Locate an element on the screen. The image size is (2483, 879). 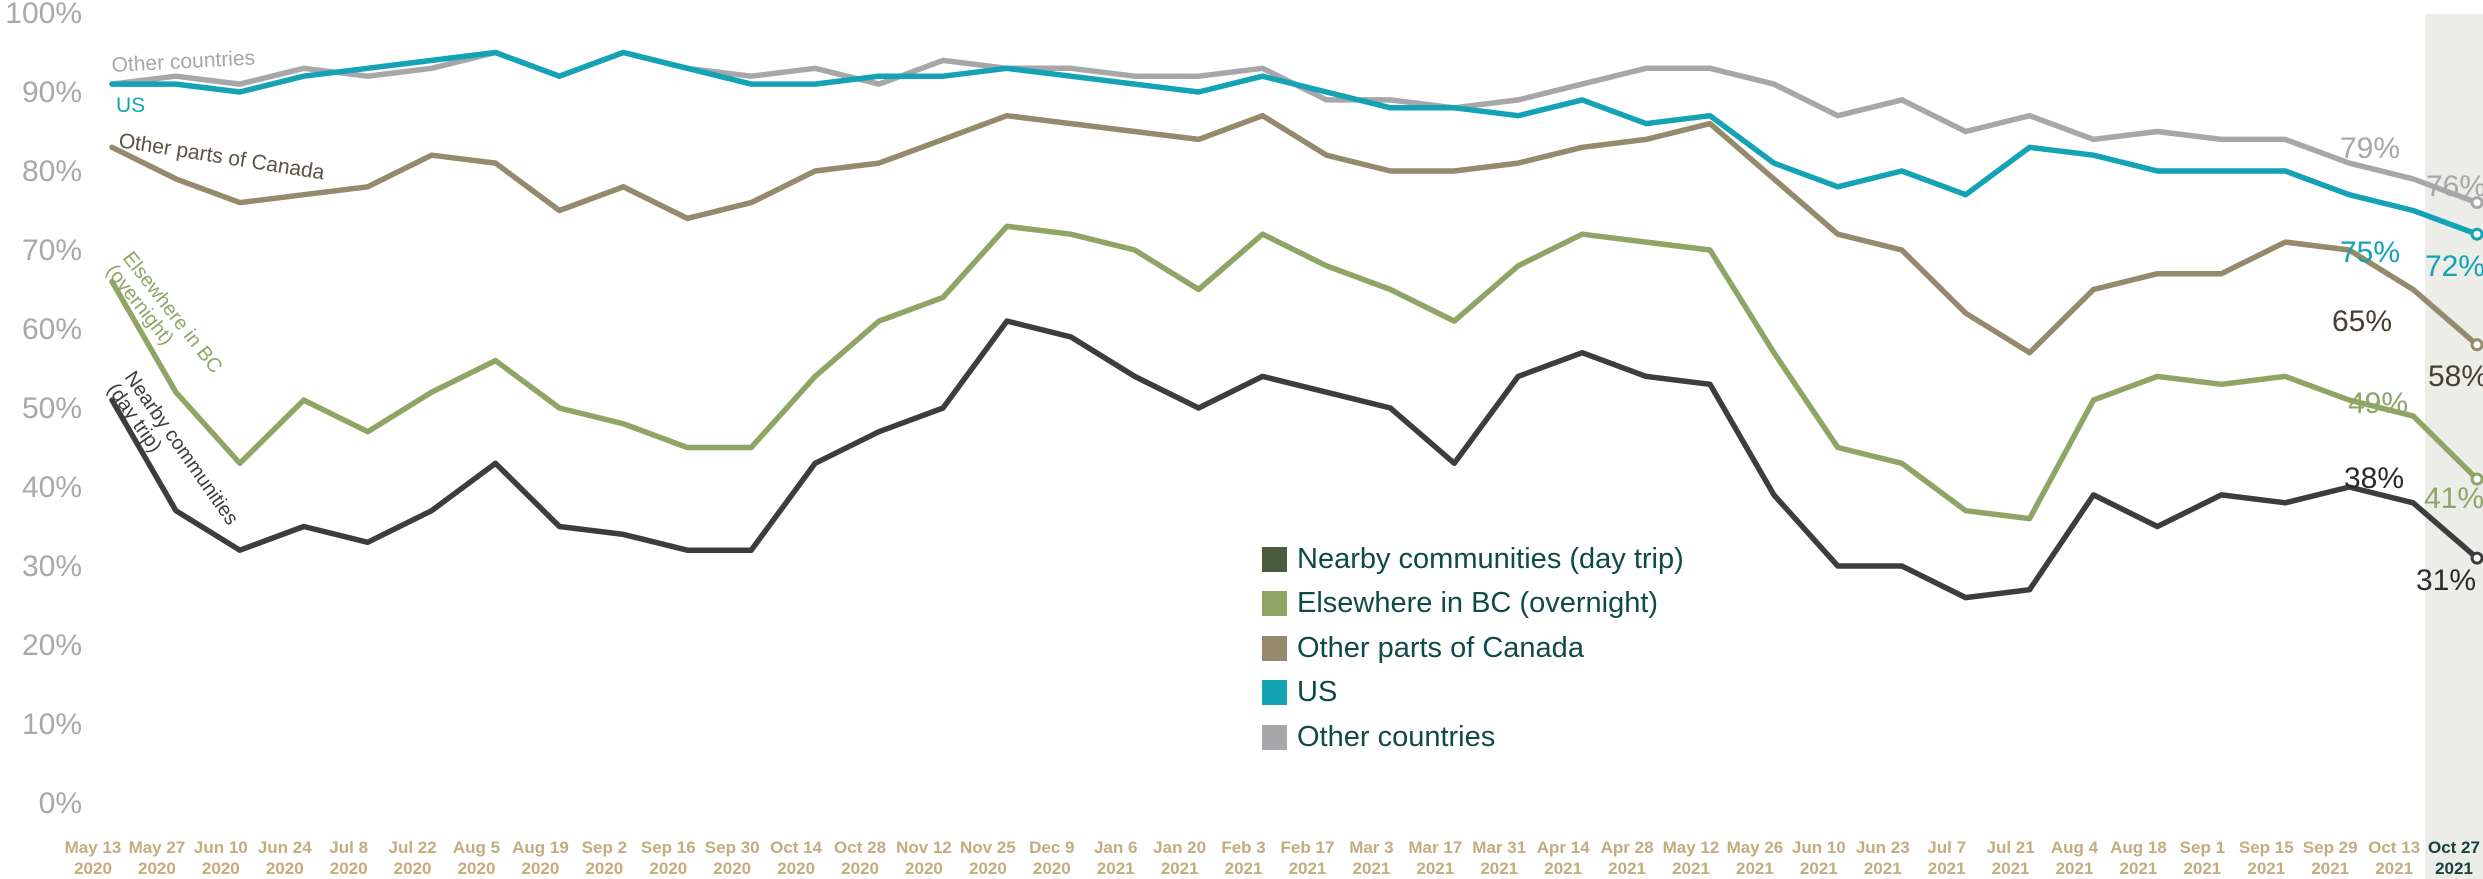
legend-item: Other parts of Canada is located at coordinates (1473, 648).